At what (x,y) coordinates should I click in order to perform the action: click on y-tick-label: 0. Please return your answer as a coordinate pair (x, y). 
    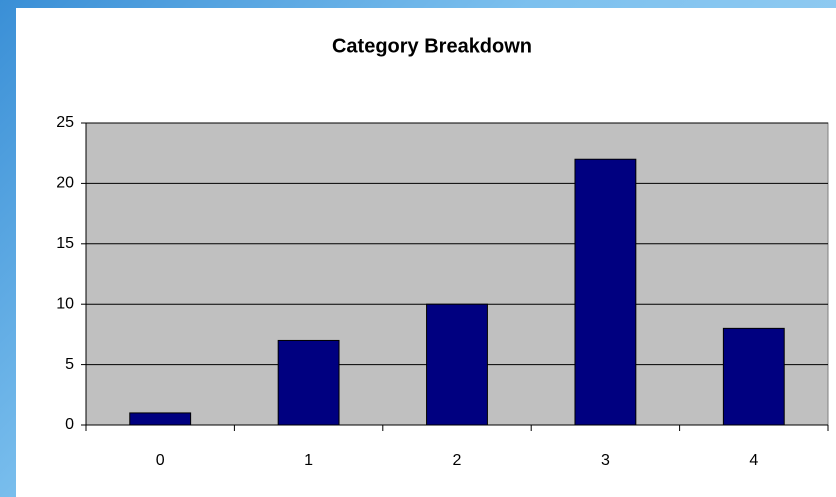
    Looking at the image, I should click on (69, 424).